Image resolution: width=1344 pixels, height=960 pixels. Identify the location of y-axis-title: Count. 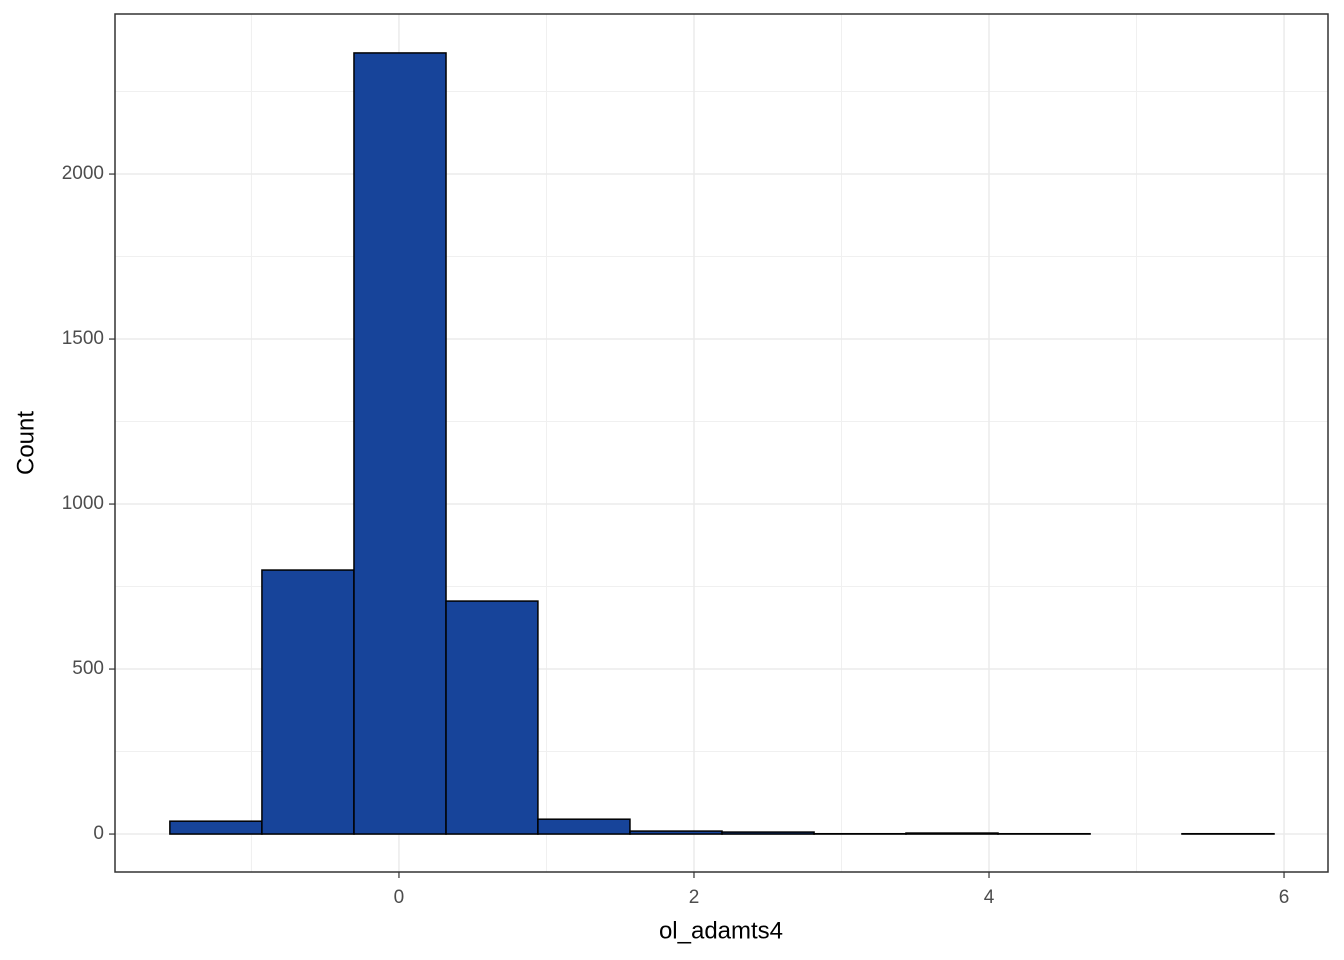
(25, 443).